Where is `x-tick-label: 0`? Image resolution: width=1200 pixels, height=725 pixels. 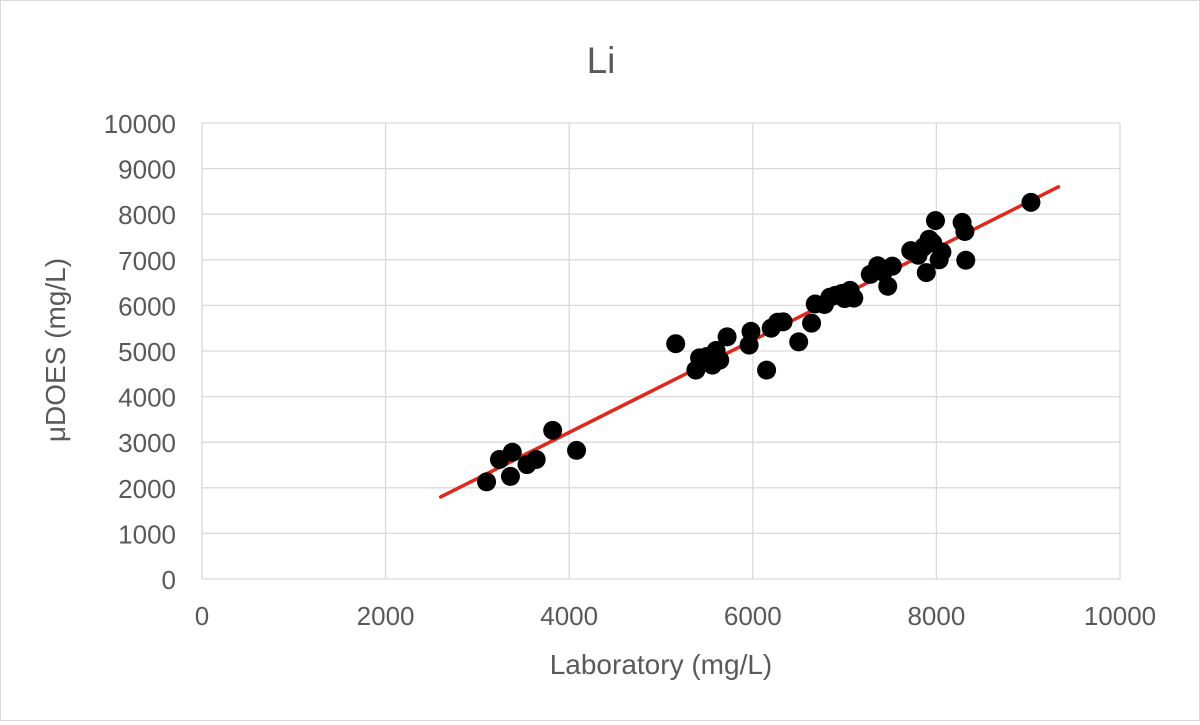
x-tick-label: 0 is located at coordinates (202, 616).